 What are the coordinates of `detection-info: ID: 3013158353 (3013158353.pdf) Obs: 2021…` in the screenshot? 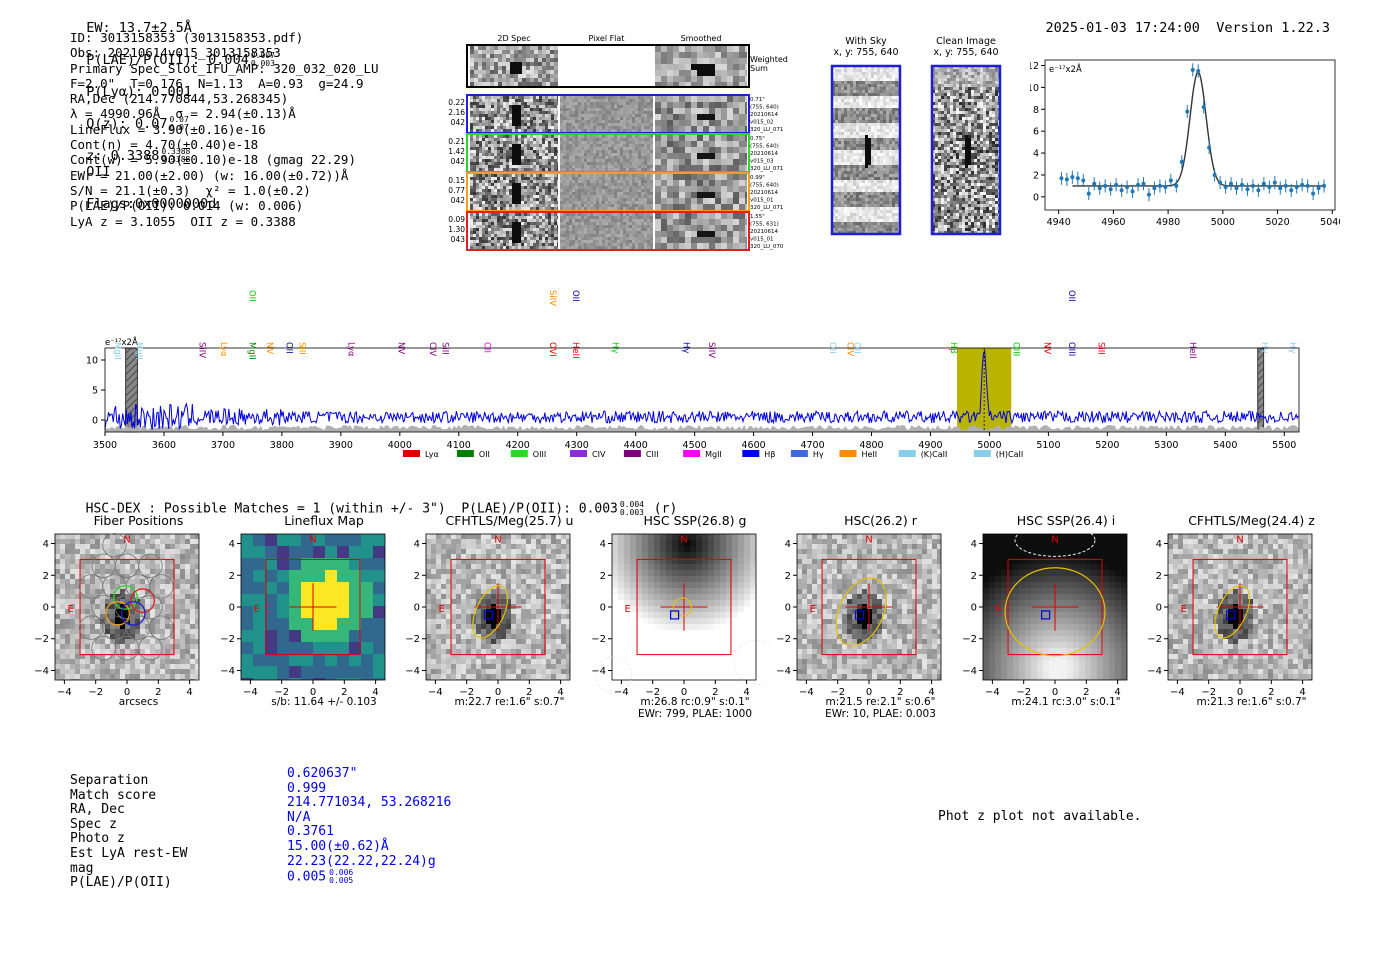 It's located at (224, 129).